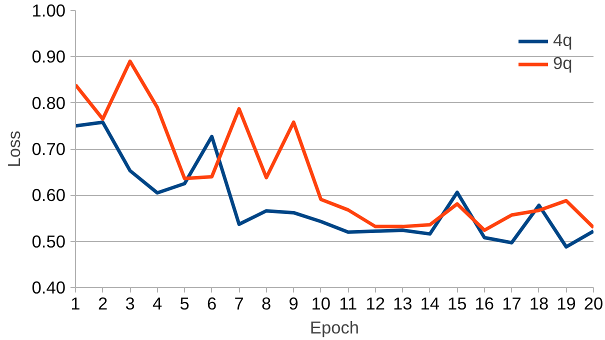 Image resolution: width=605 pixels, height=340 pixels. What do you see at coordinates (157, 304) in the screenshot?
I see `x-tick-label: 4` at bounding box center [157, 304].